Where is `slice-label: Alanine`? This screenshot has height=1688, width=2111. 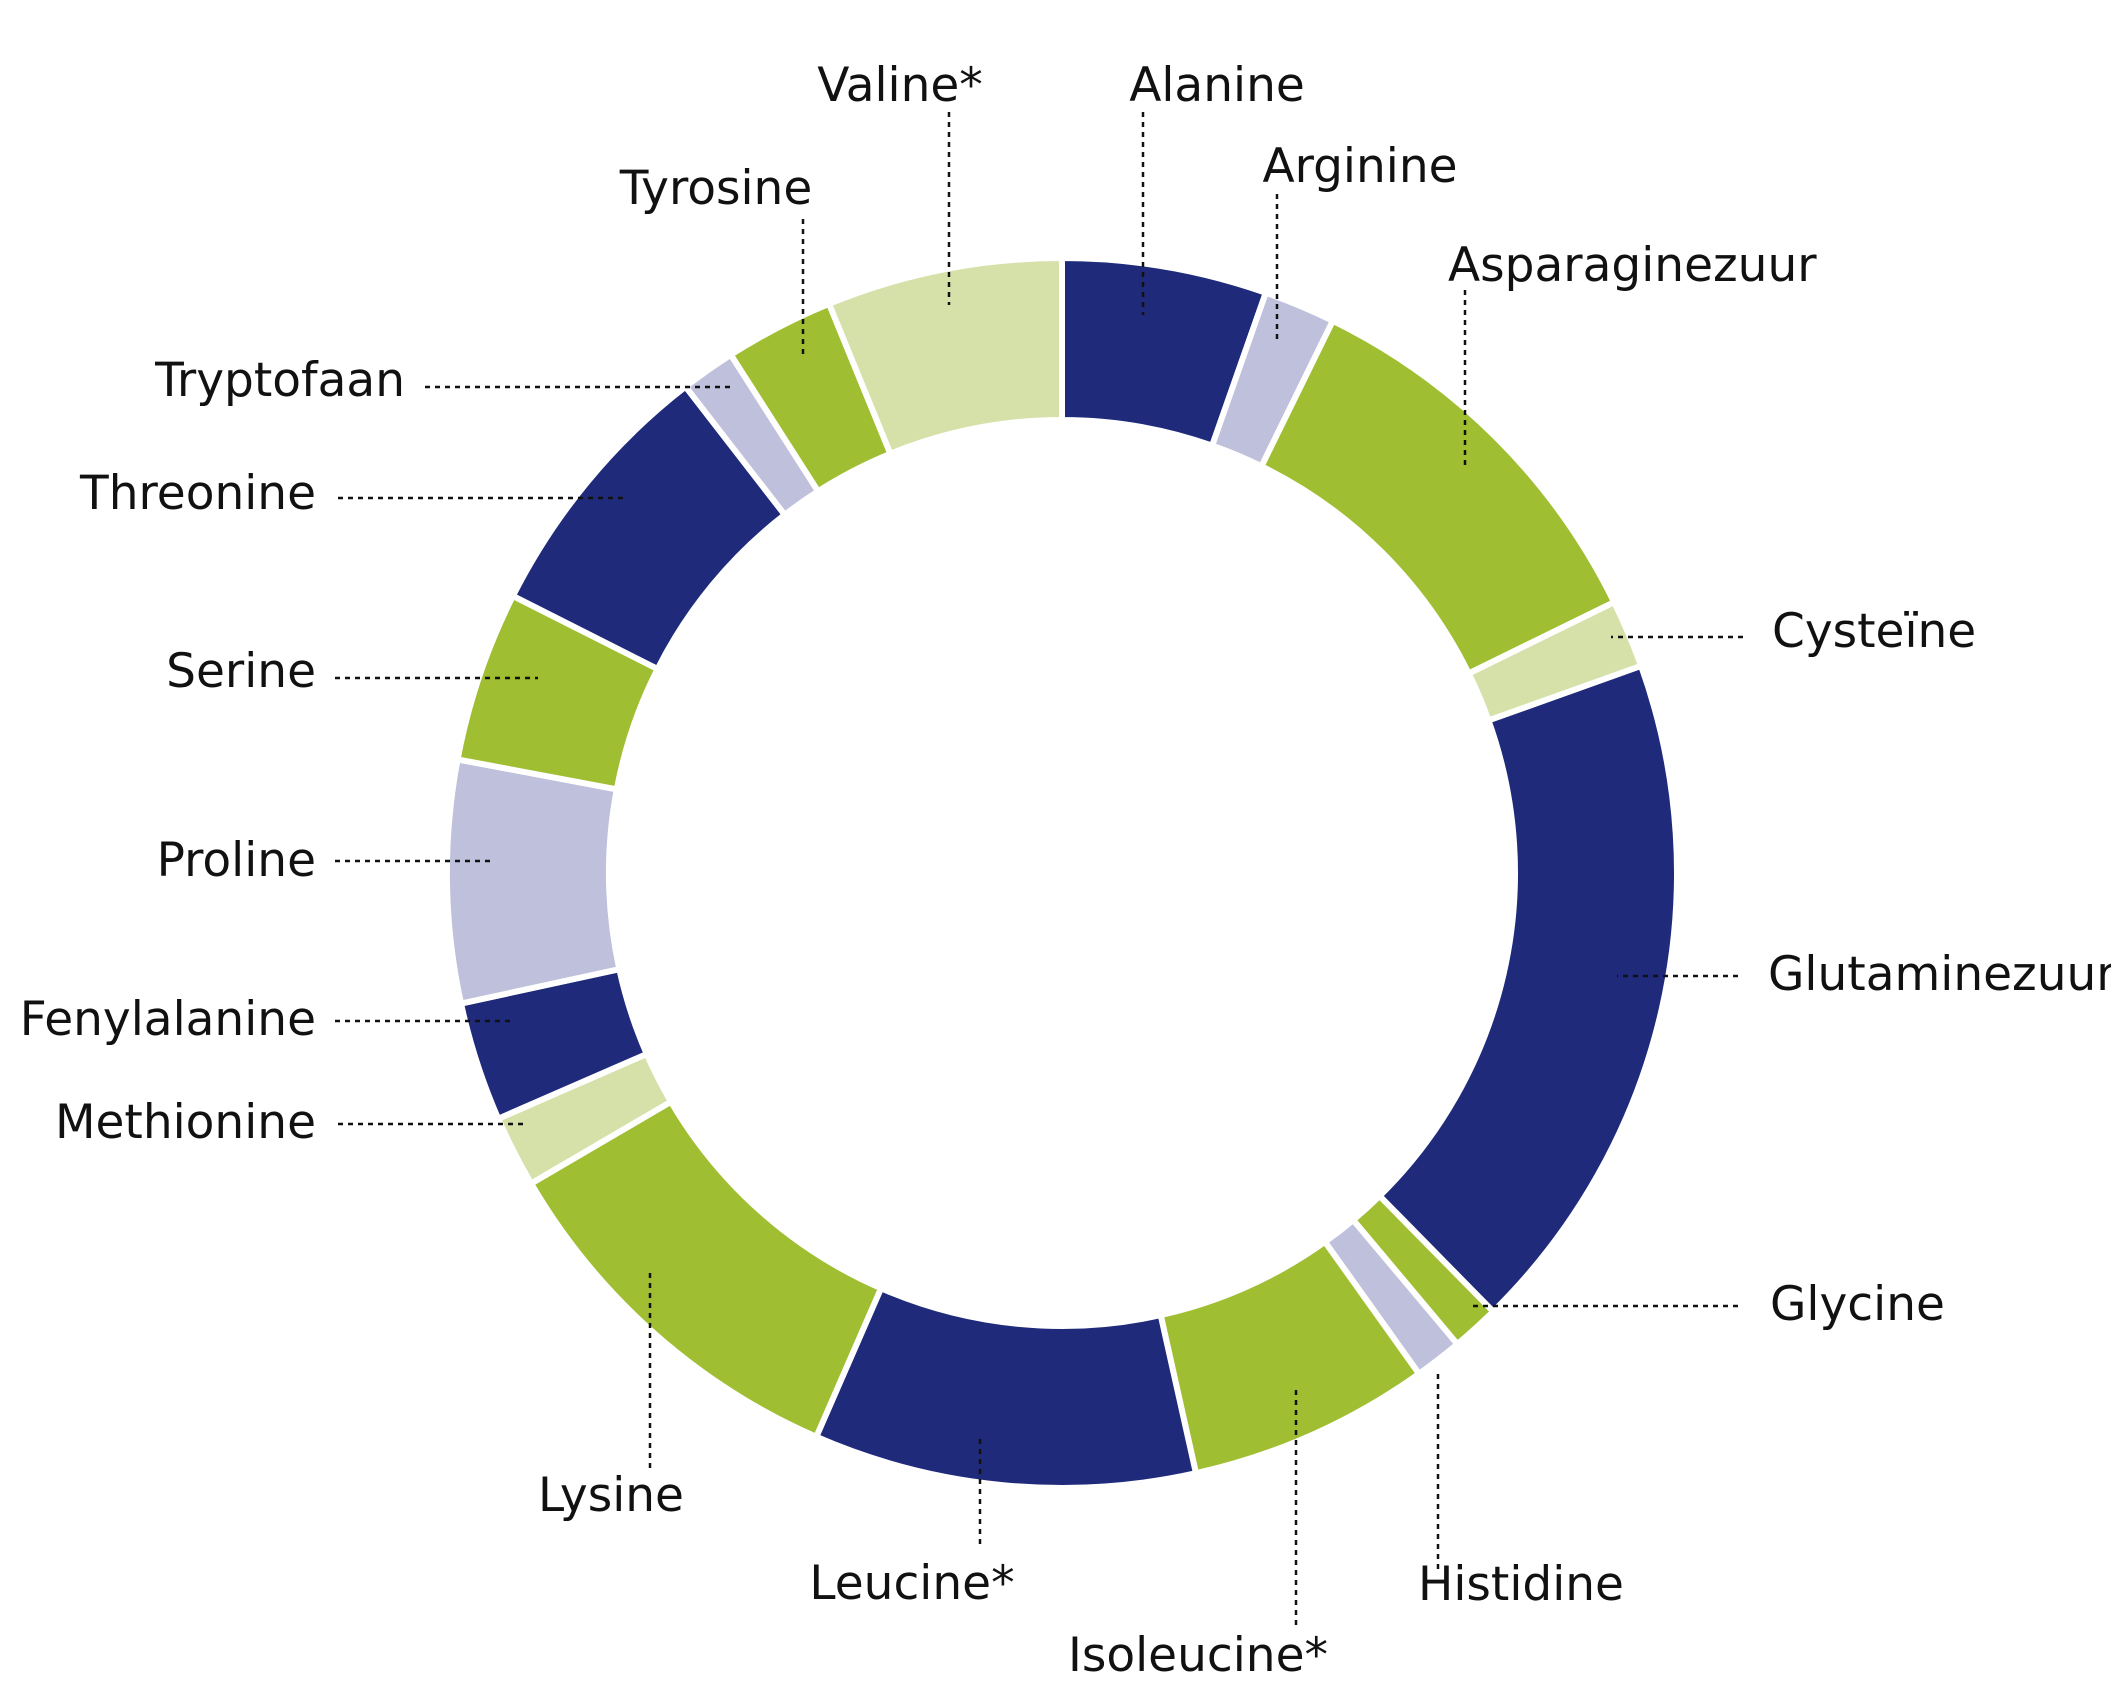
slice-label: Alanine is located at coordinates (1217, 85).